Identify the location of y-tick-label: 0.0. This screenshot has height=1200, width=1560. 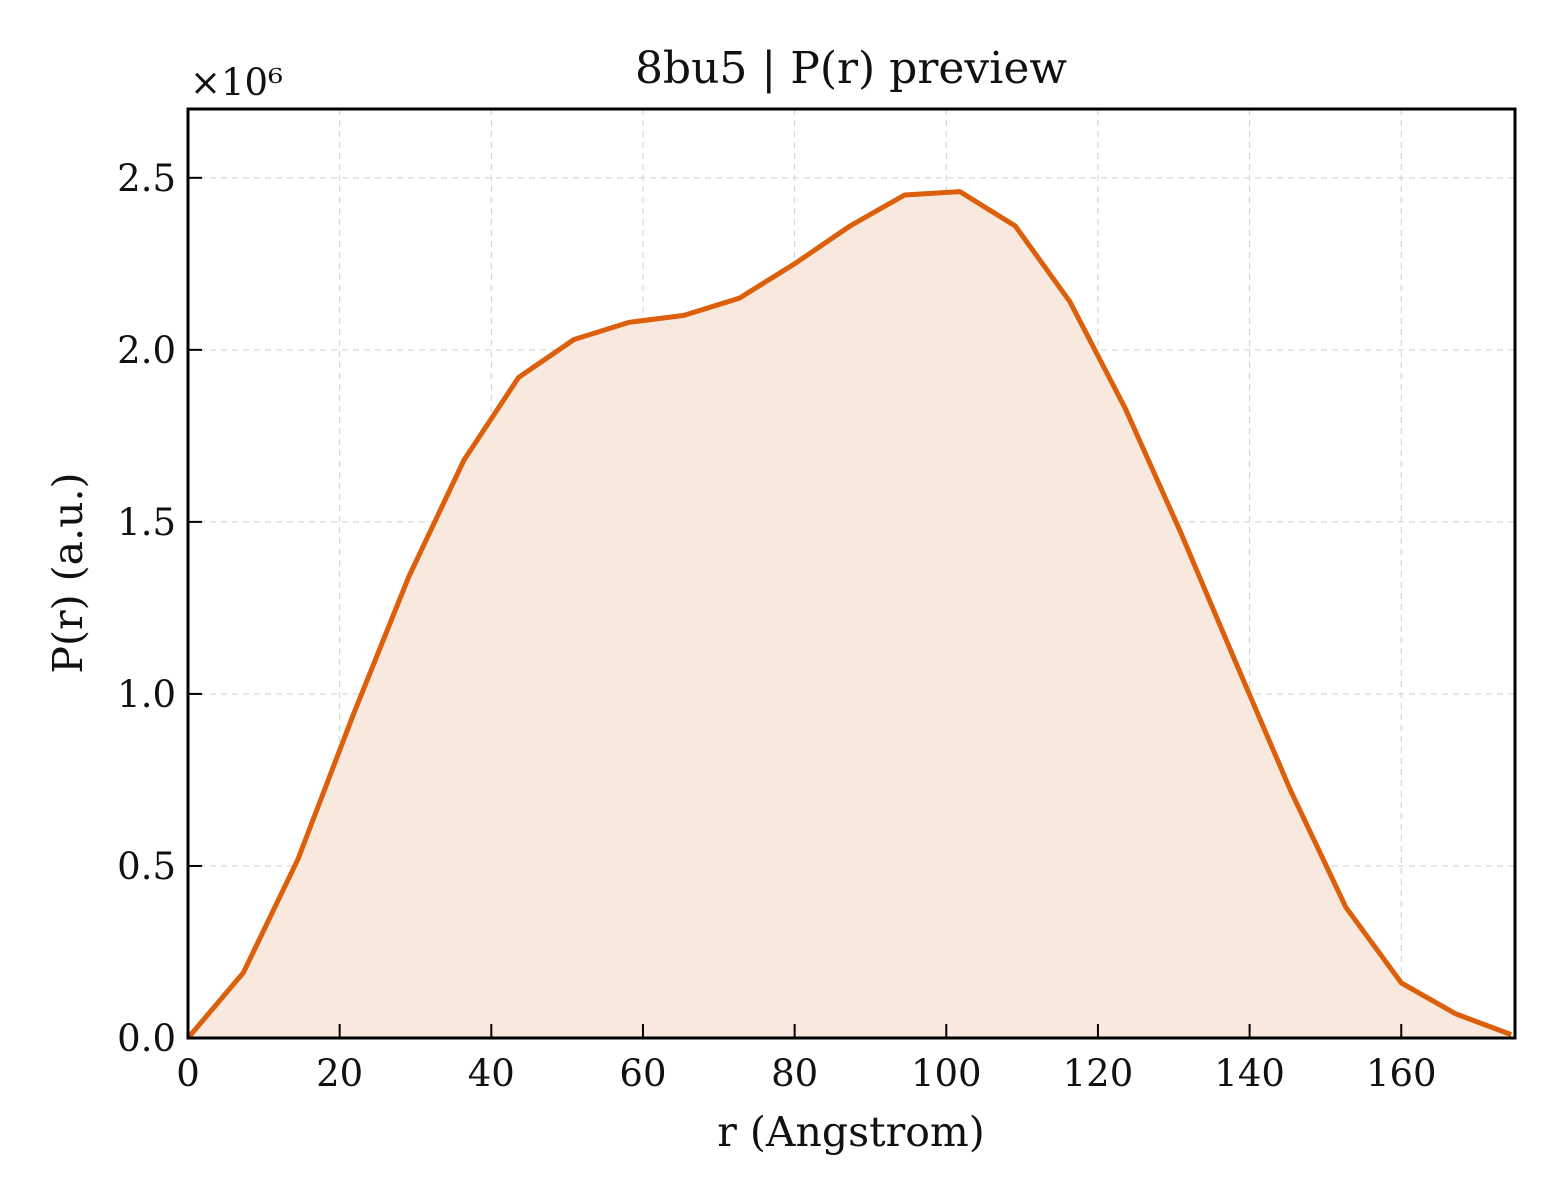
(146, 1038).